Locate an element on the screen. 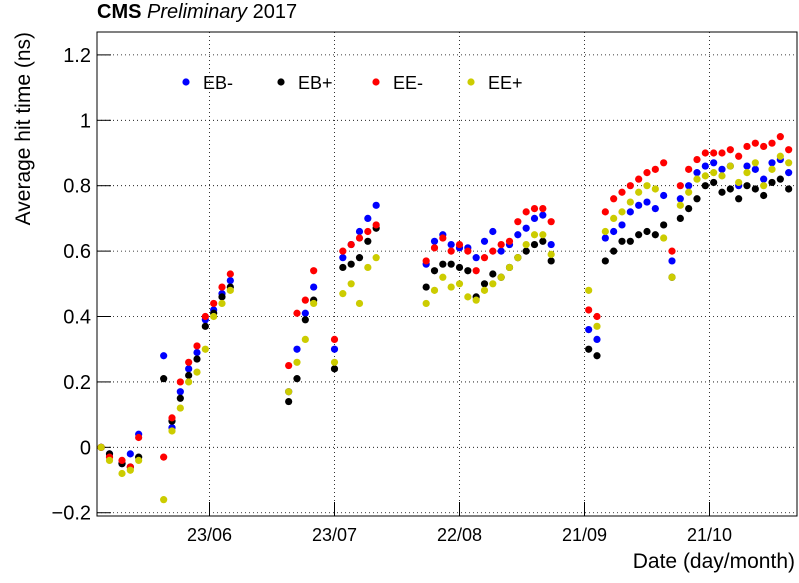 The image size is (799, 583). legend-label: EB- is located at coordinates (218, 83).